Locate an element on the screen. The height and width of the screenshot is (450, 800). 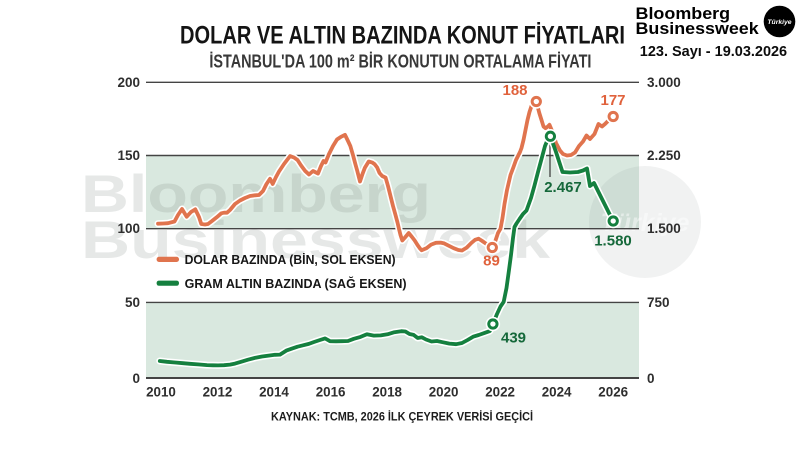
svg-text: 3.000 is located at coordinates (664, 82).